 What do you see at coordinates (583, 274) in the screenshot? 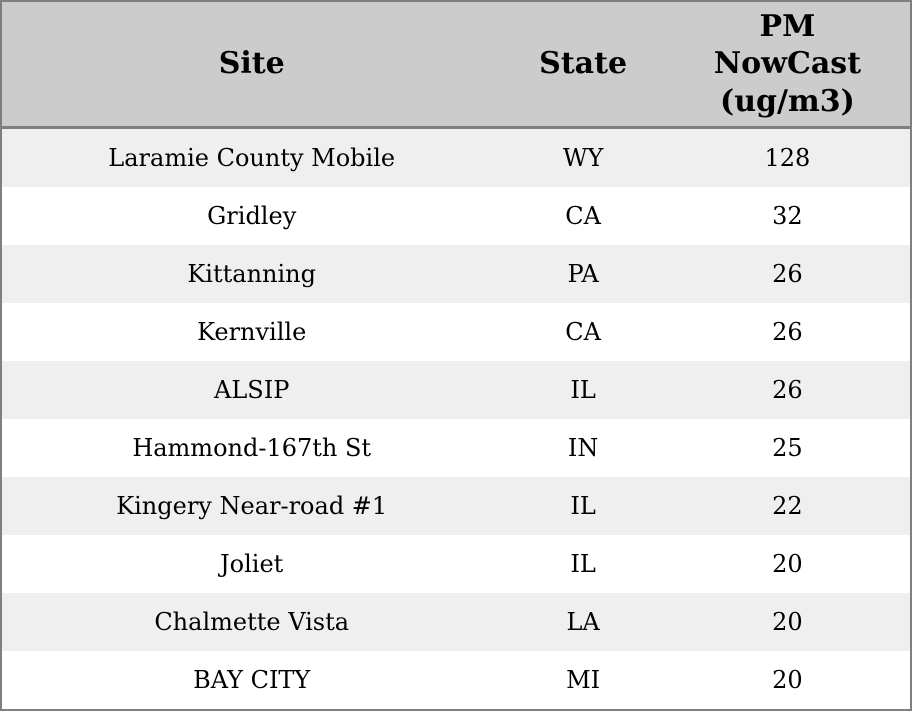
I see `state-cell: PA` at bounding box center [583, 274].